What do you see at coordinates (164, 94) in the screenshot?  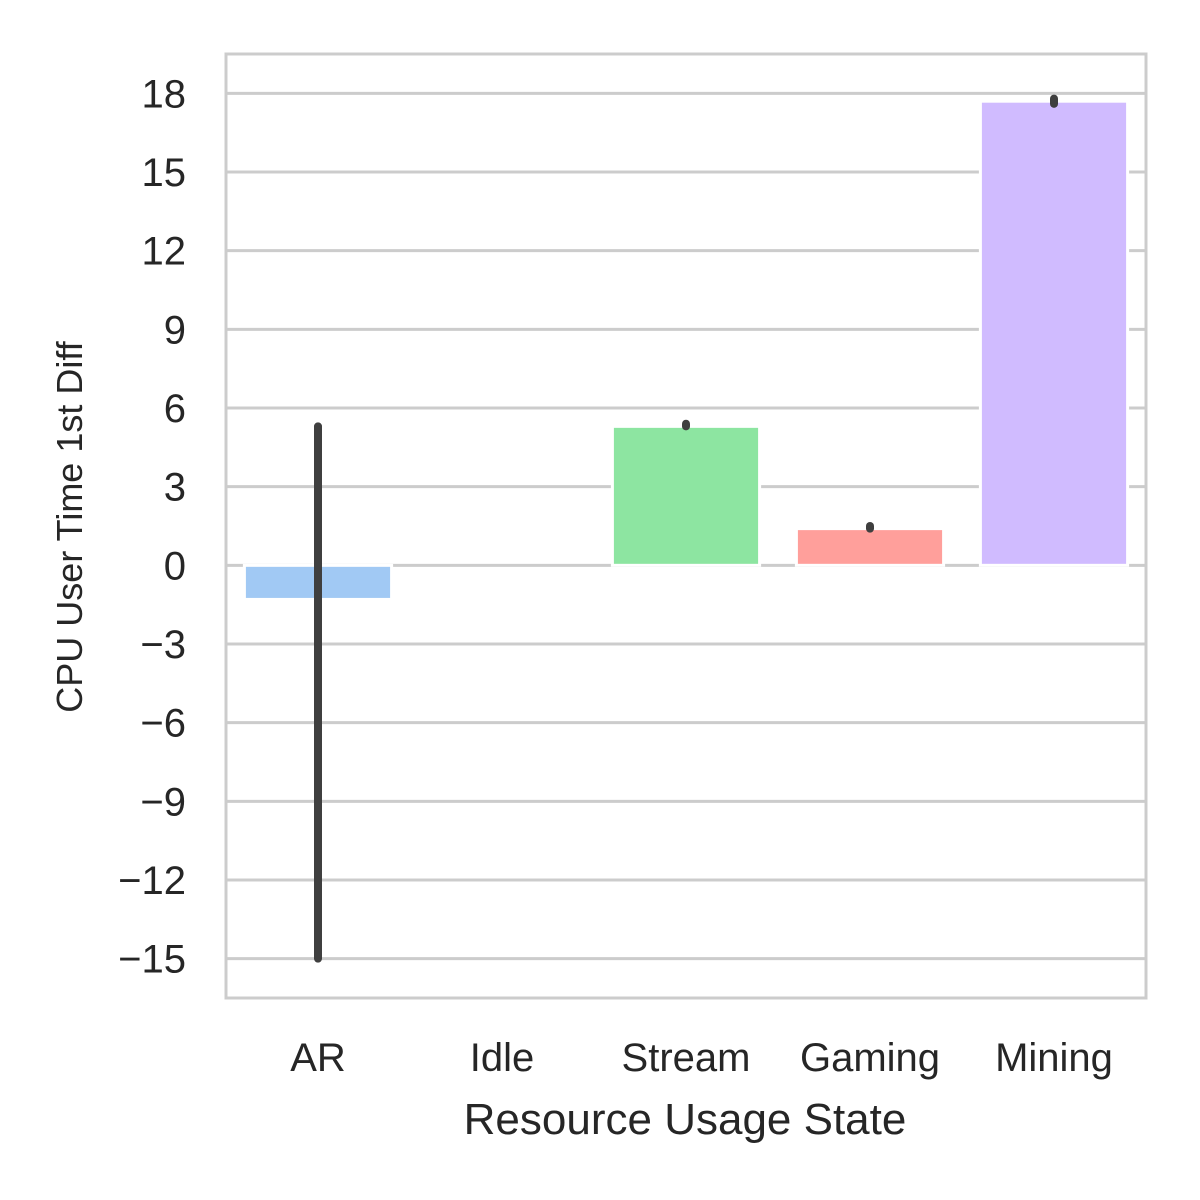 I see `y-tick-label: 18` at bounding box center [164, 94].